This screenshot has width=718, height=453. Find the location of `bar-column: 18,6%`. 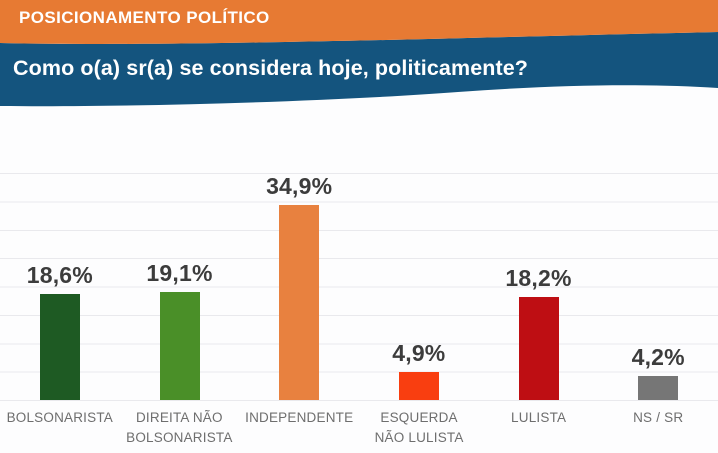

bar-column: 18,6% is located at coordinates (60, 286).